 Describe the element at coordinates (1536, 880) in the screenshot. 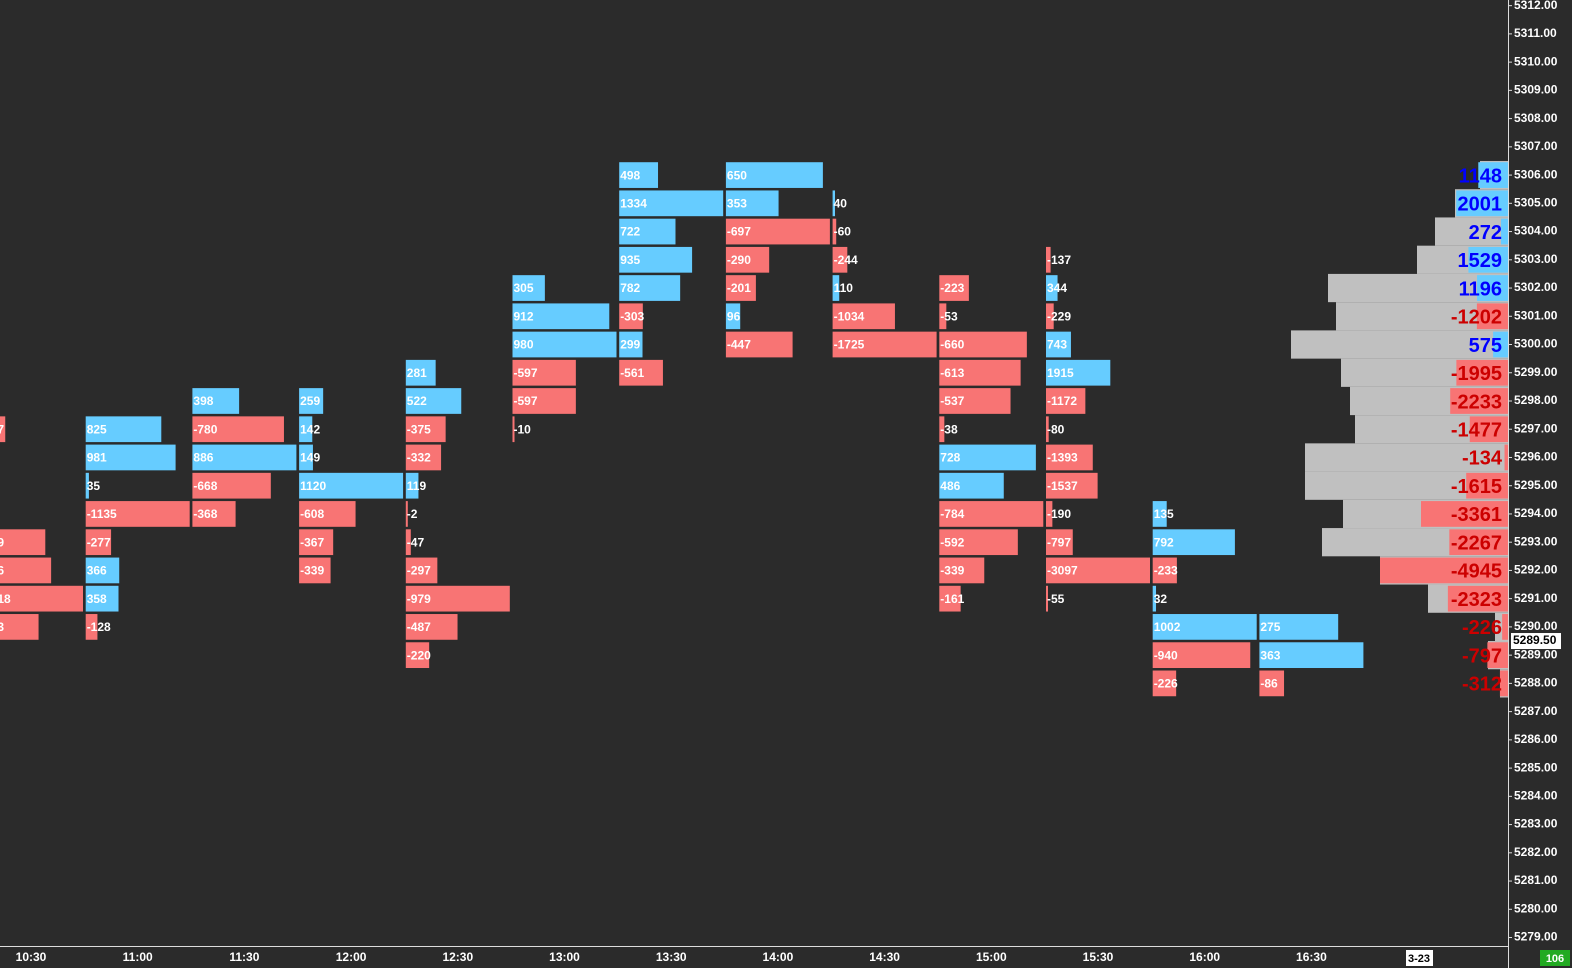

I see `price-tick-label: 5281.00` at that location.